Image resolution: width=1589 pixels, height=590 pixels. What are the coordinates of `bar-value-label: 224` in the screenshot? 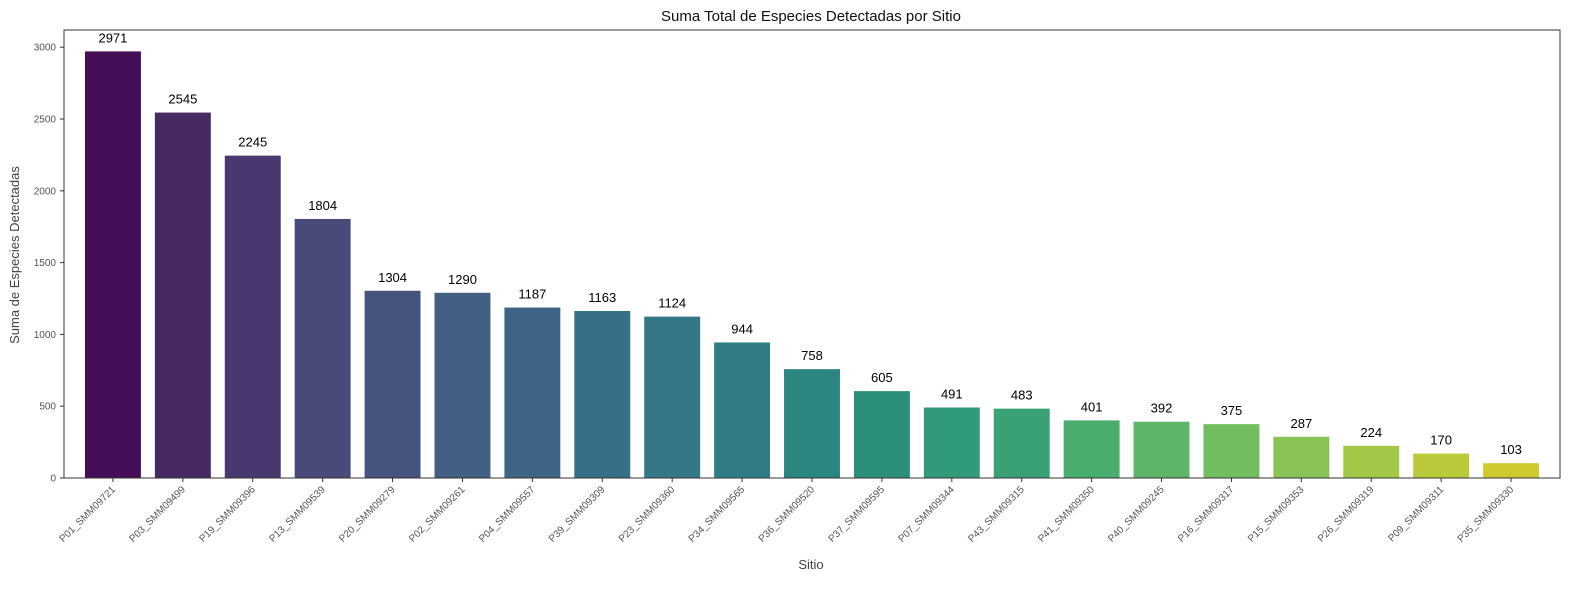 It's located at (1371, 432).